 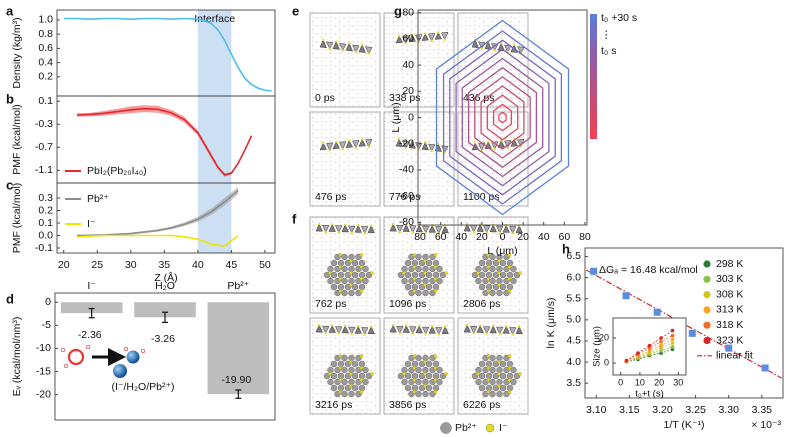 What do you see at coordinates (573, 383) in the screenshot?
I see `y-tick-label: 3.5` at bounding box center [573, 383].